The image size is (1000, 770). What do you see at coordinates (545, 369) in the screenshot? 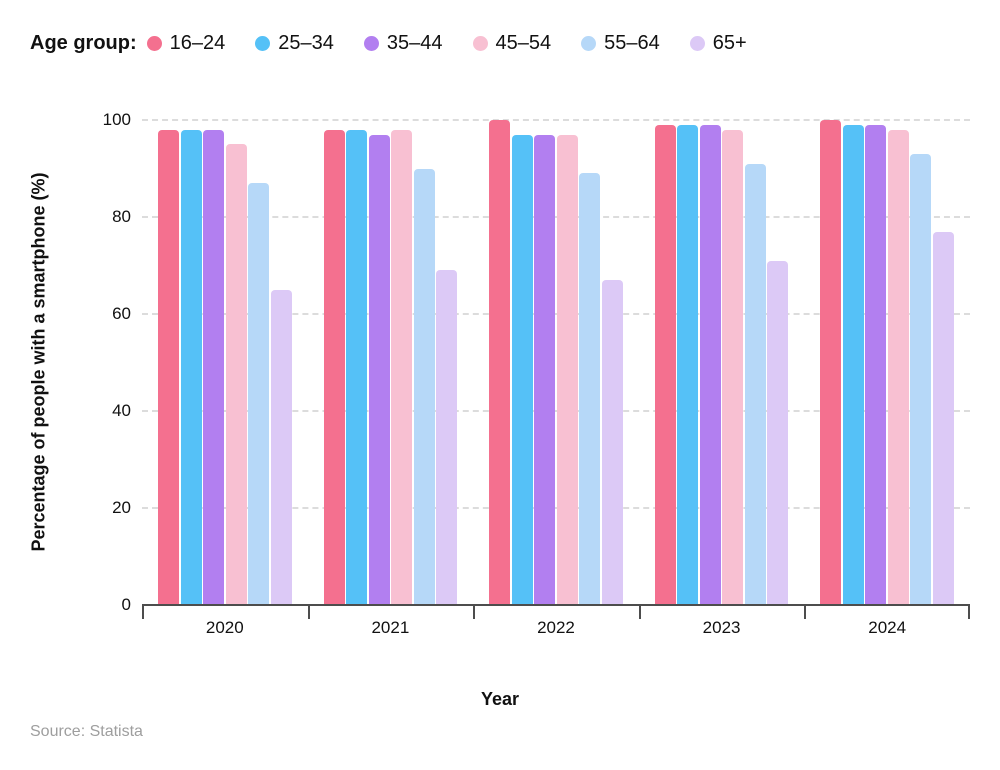
I see `bar-35–44-2022` at bounding box center [545, 369].